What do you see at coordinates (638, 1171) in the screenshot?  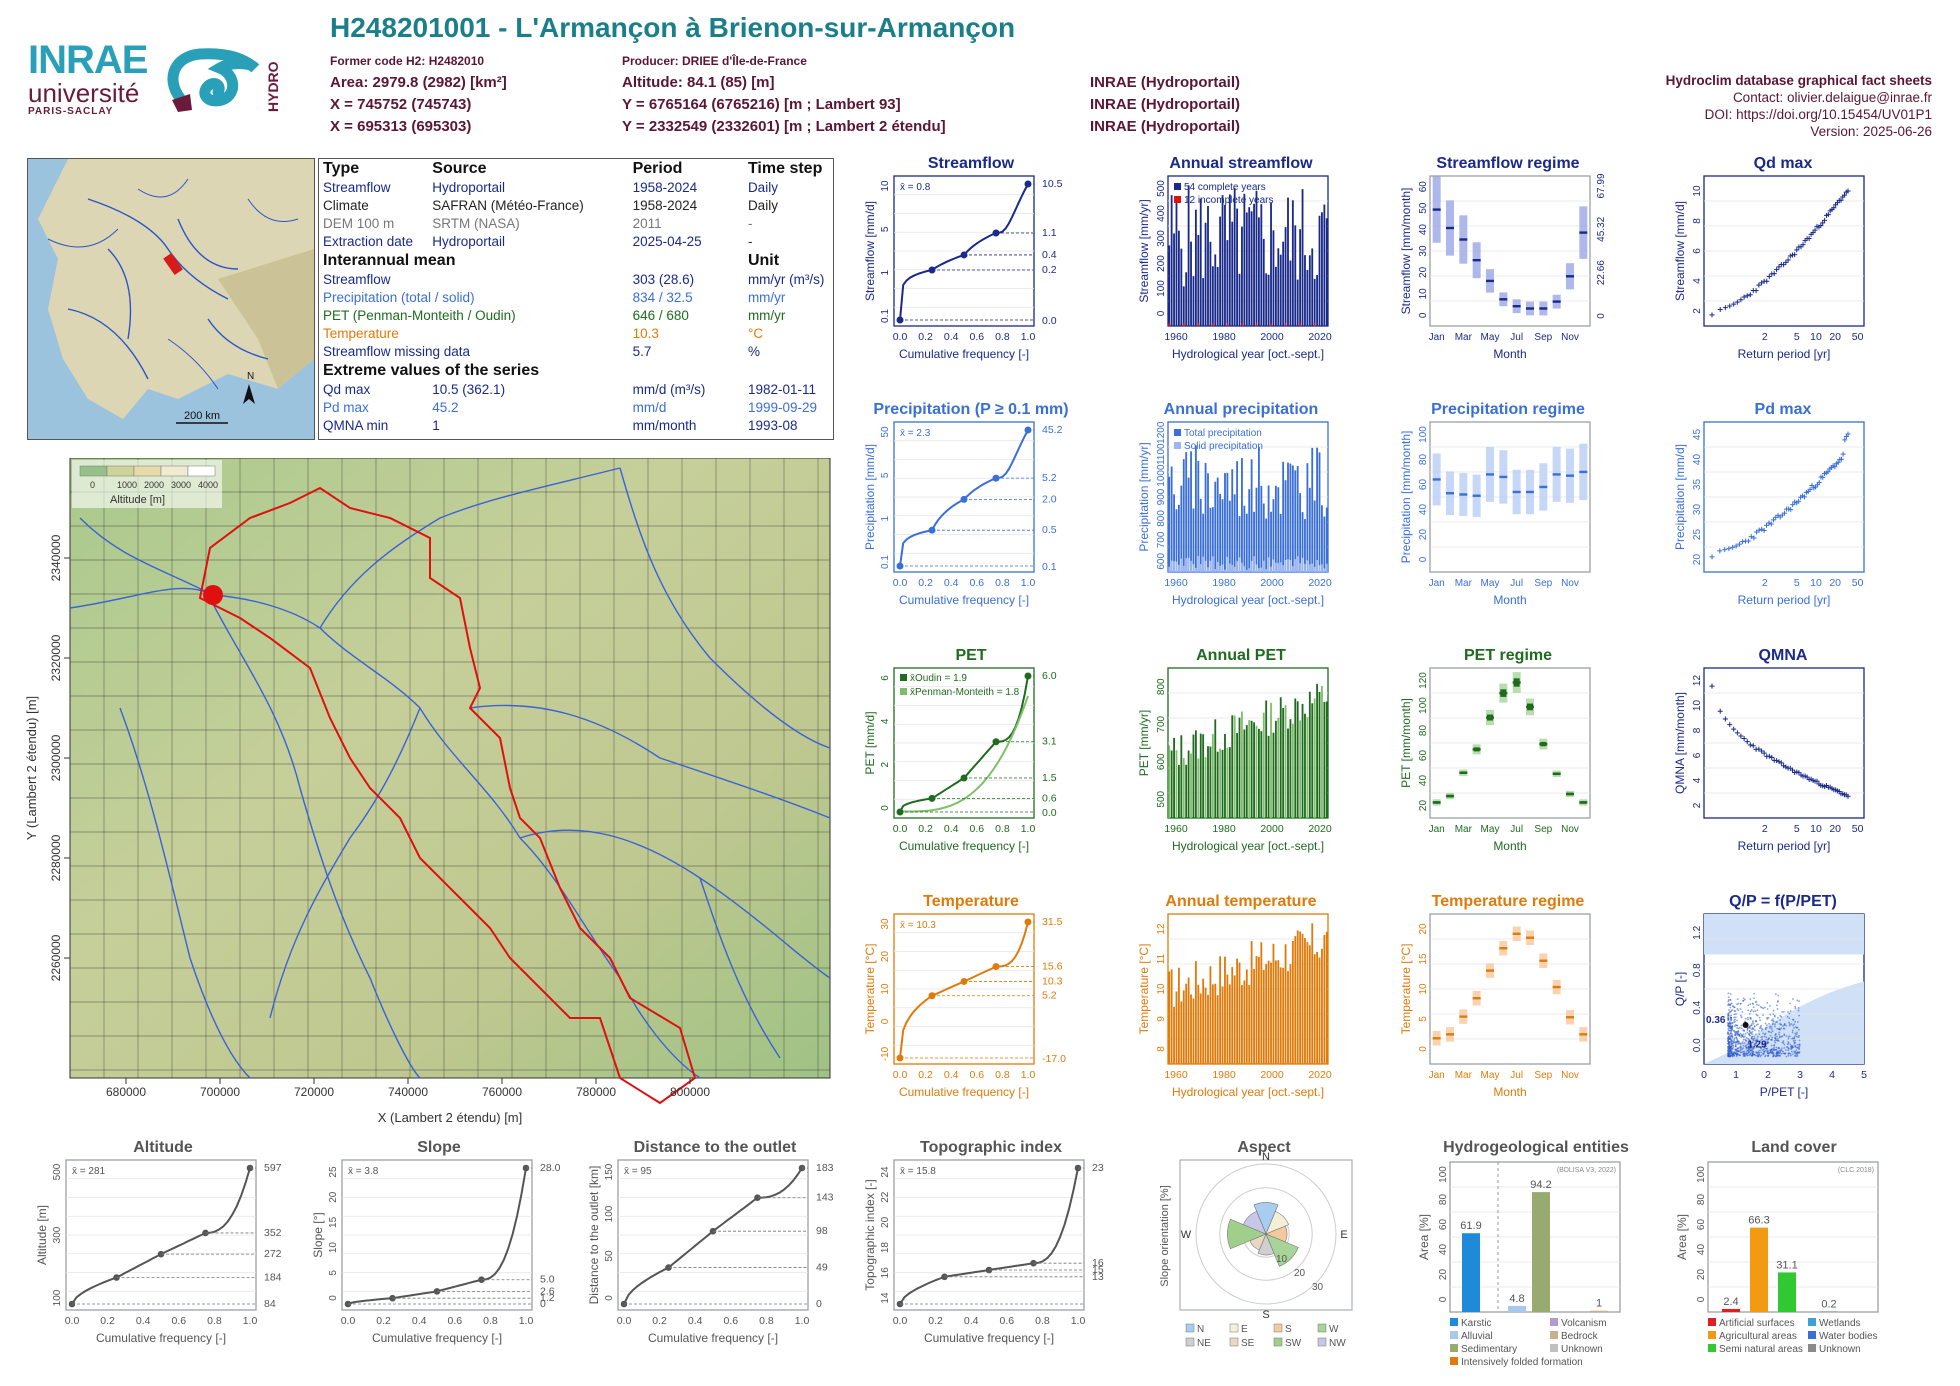 I see `mean-label: x̄ = 95` at bounding box center [638, 1171].